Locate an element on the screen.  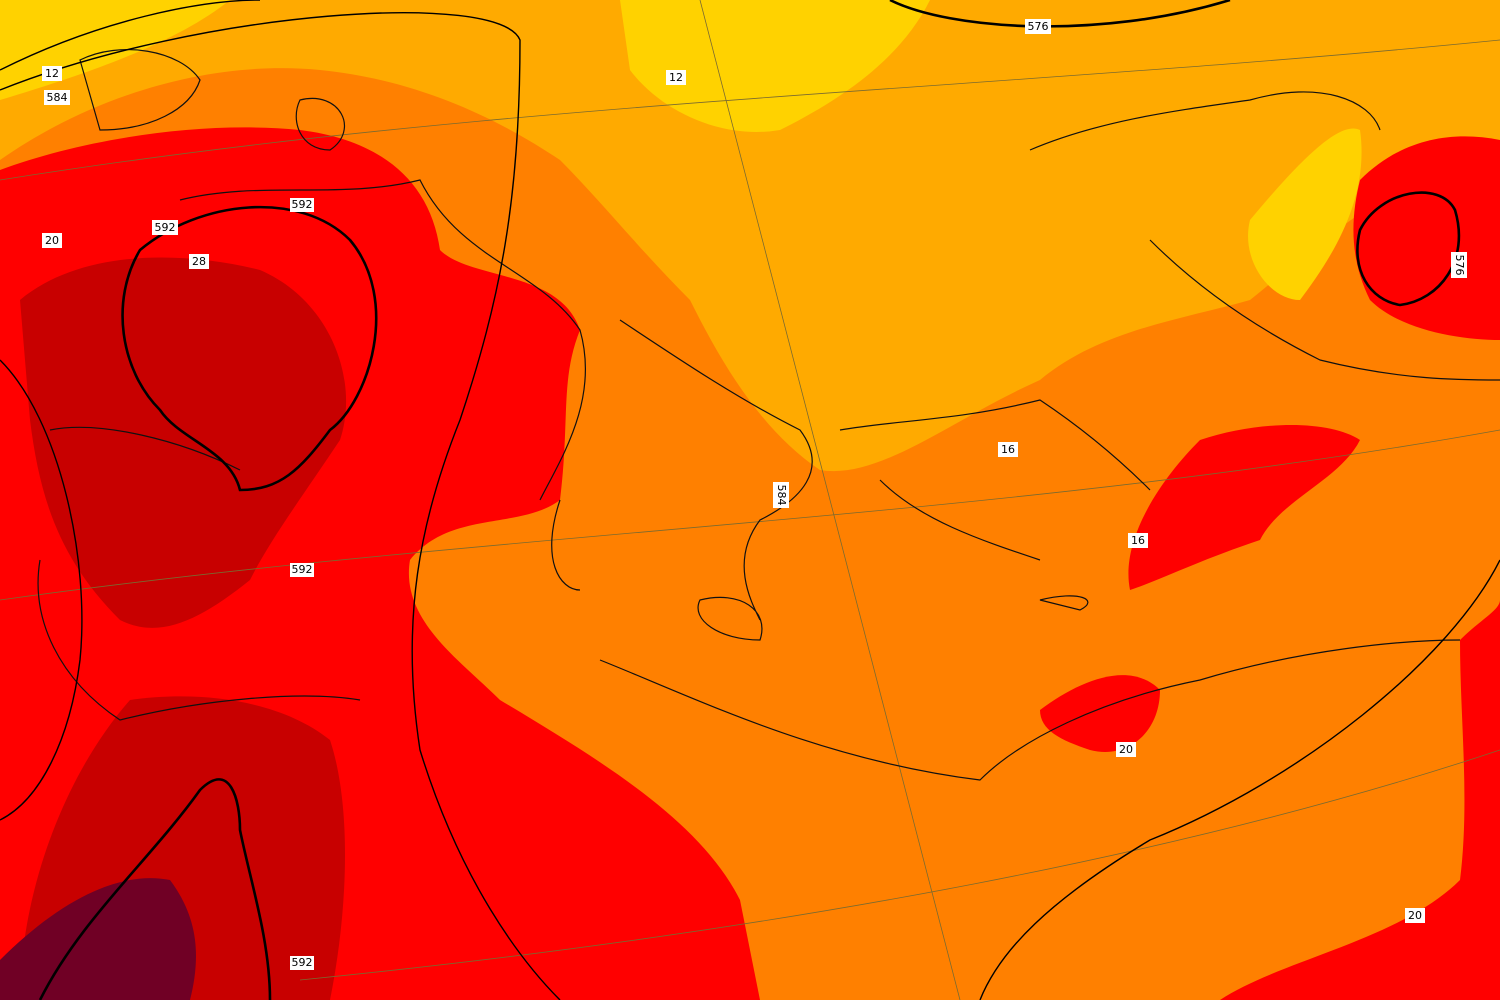
field-maroon is located at coordinates (98, 939).